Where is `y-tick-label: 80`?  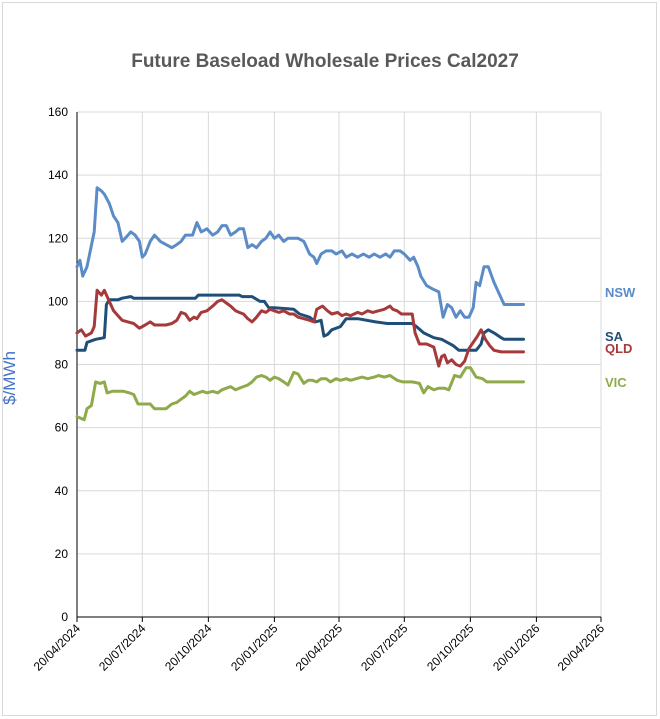 y-tick-label: 80 is located at coordinates (62, 365).